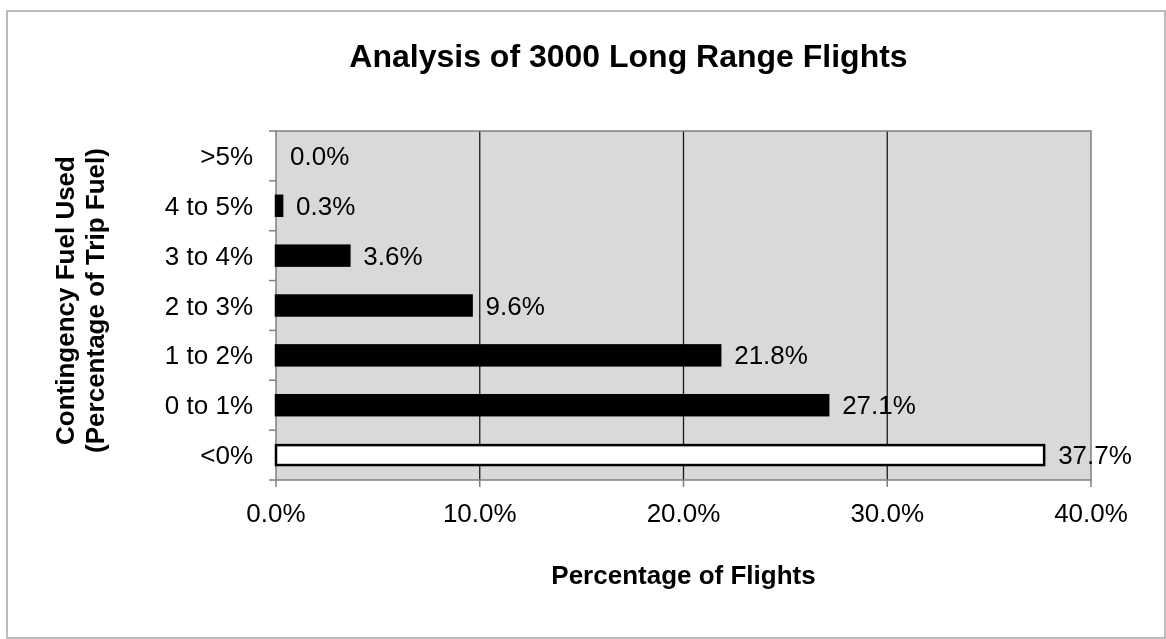  I want to click on x-tick-label: 20.0%, so click(683, 513).